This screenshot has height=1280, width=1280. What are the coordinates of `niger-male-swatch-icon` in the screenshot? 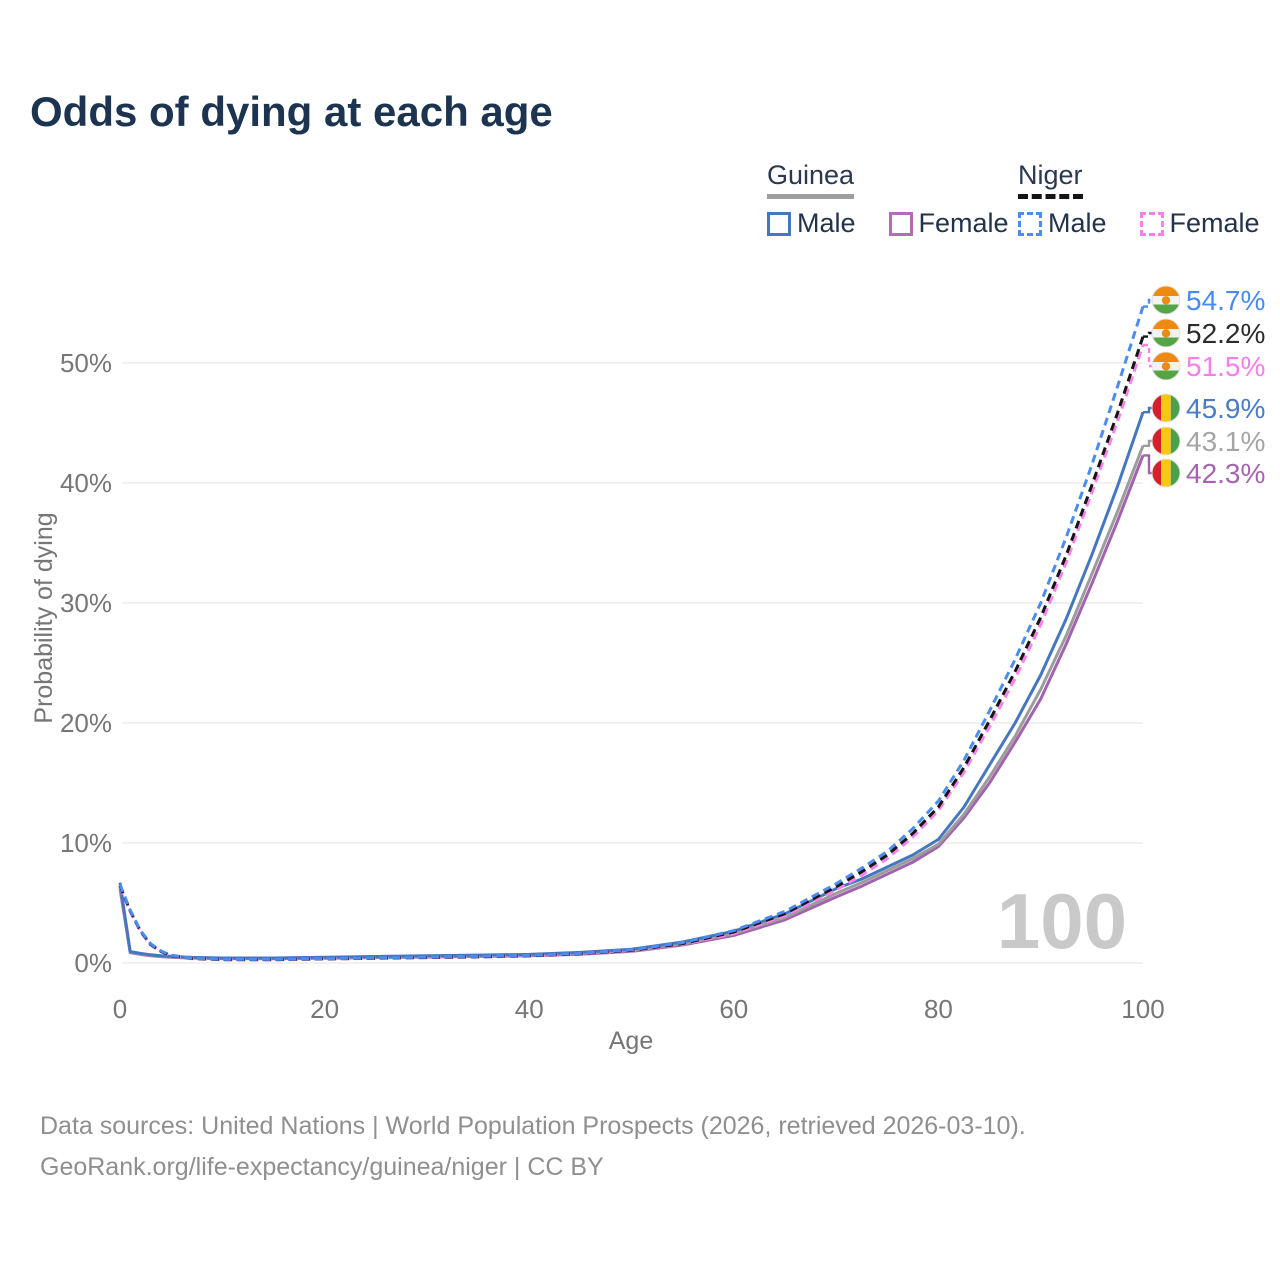 It's located at (1030, 223).